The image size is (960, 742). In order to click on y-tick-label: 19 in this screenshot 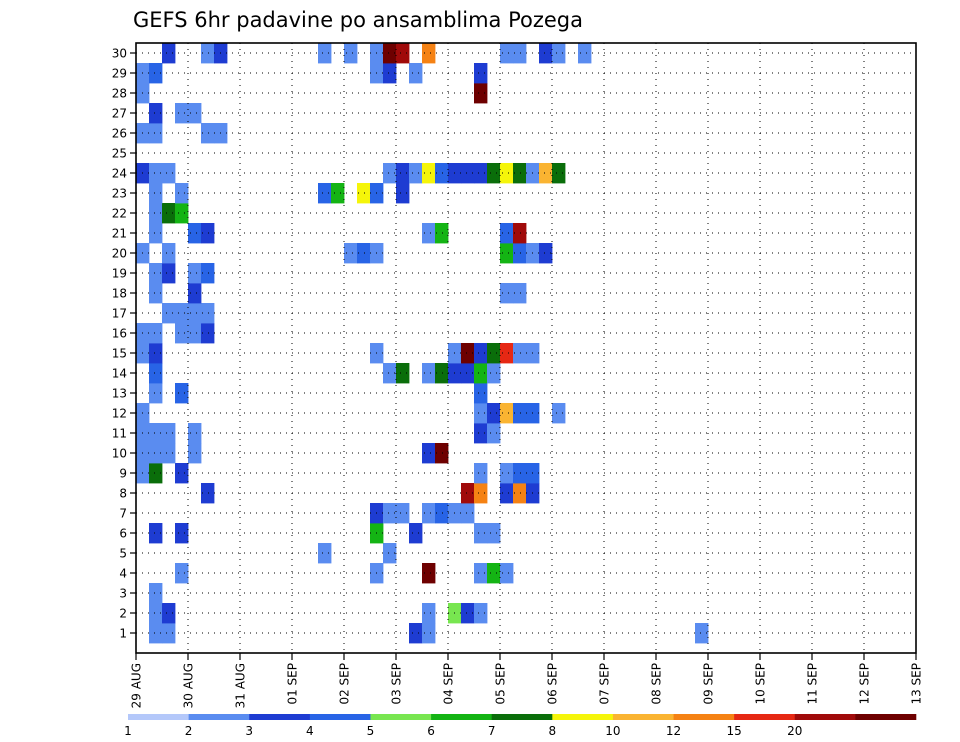, I will do `click(119, 274)`.